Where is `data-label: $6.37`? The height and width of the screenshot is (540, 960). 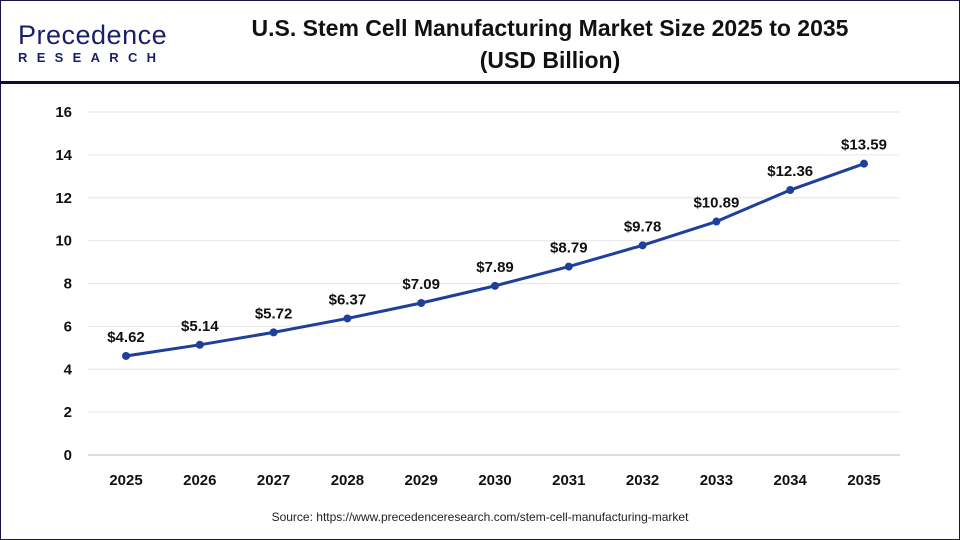 data-label: $6.37 is located at coordinates (348, 299).